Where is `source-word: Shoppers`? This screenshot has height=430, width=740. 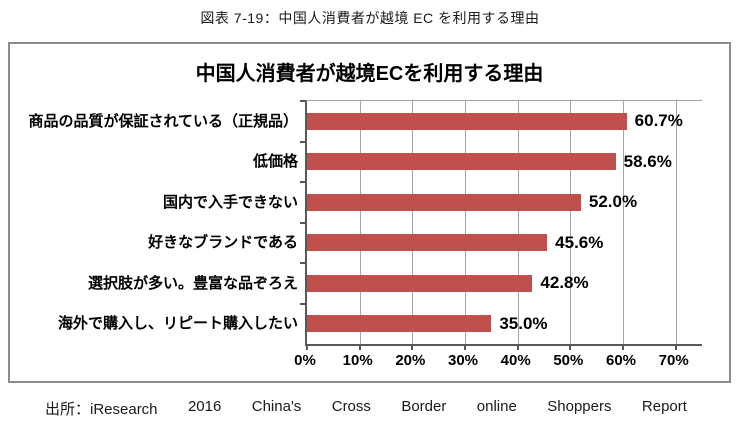
source-word: Shoppers is located at coordinates (579, 406).